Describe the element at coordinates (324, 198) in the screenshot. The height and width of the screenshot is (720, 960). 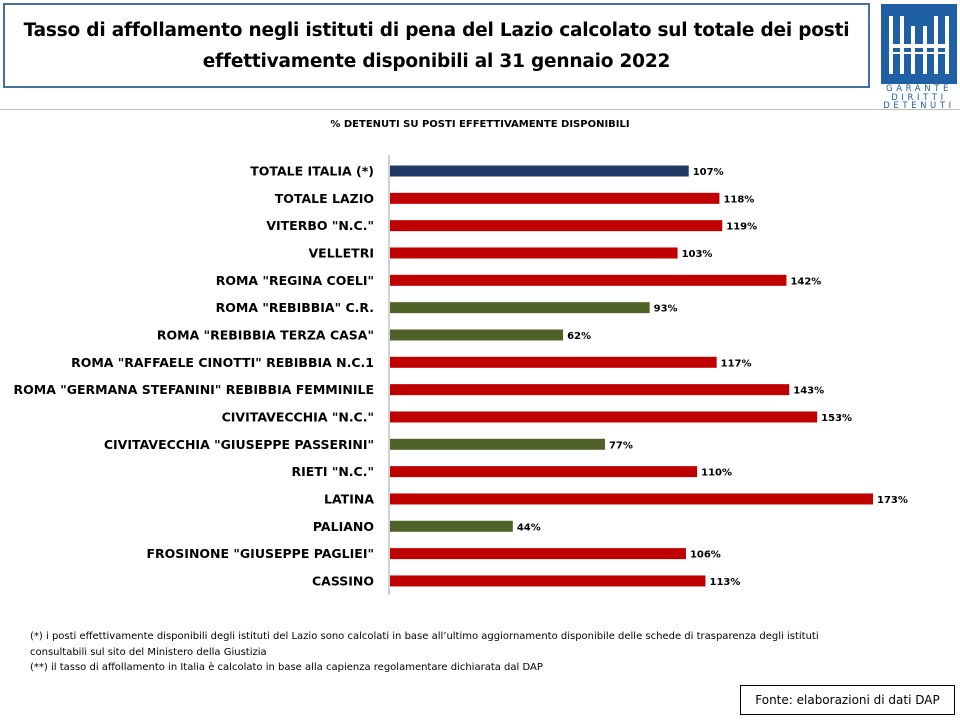
I see `category-label: TOTALE LAZIO` at that location.